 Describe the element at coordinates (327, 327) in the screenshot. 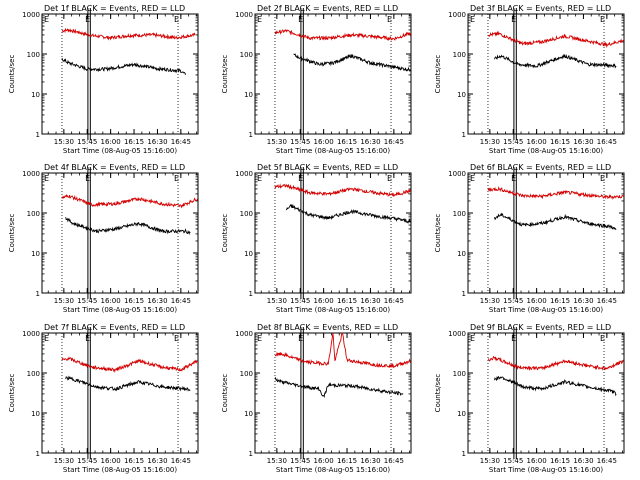

I see `chart-title: Det 8f BLACK = Events, RED = LLD` at that location.